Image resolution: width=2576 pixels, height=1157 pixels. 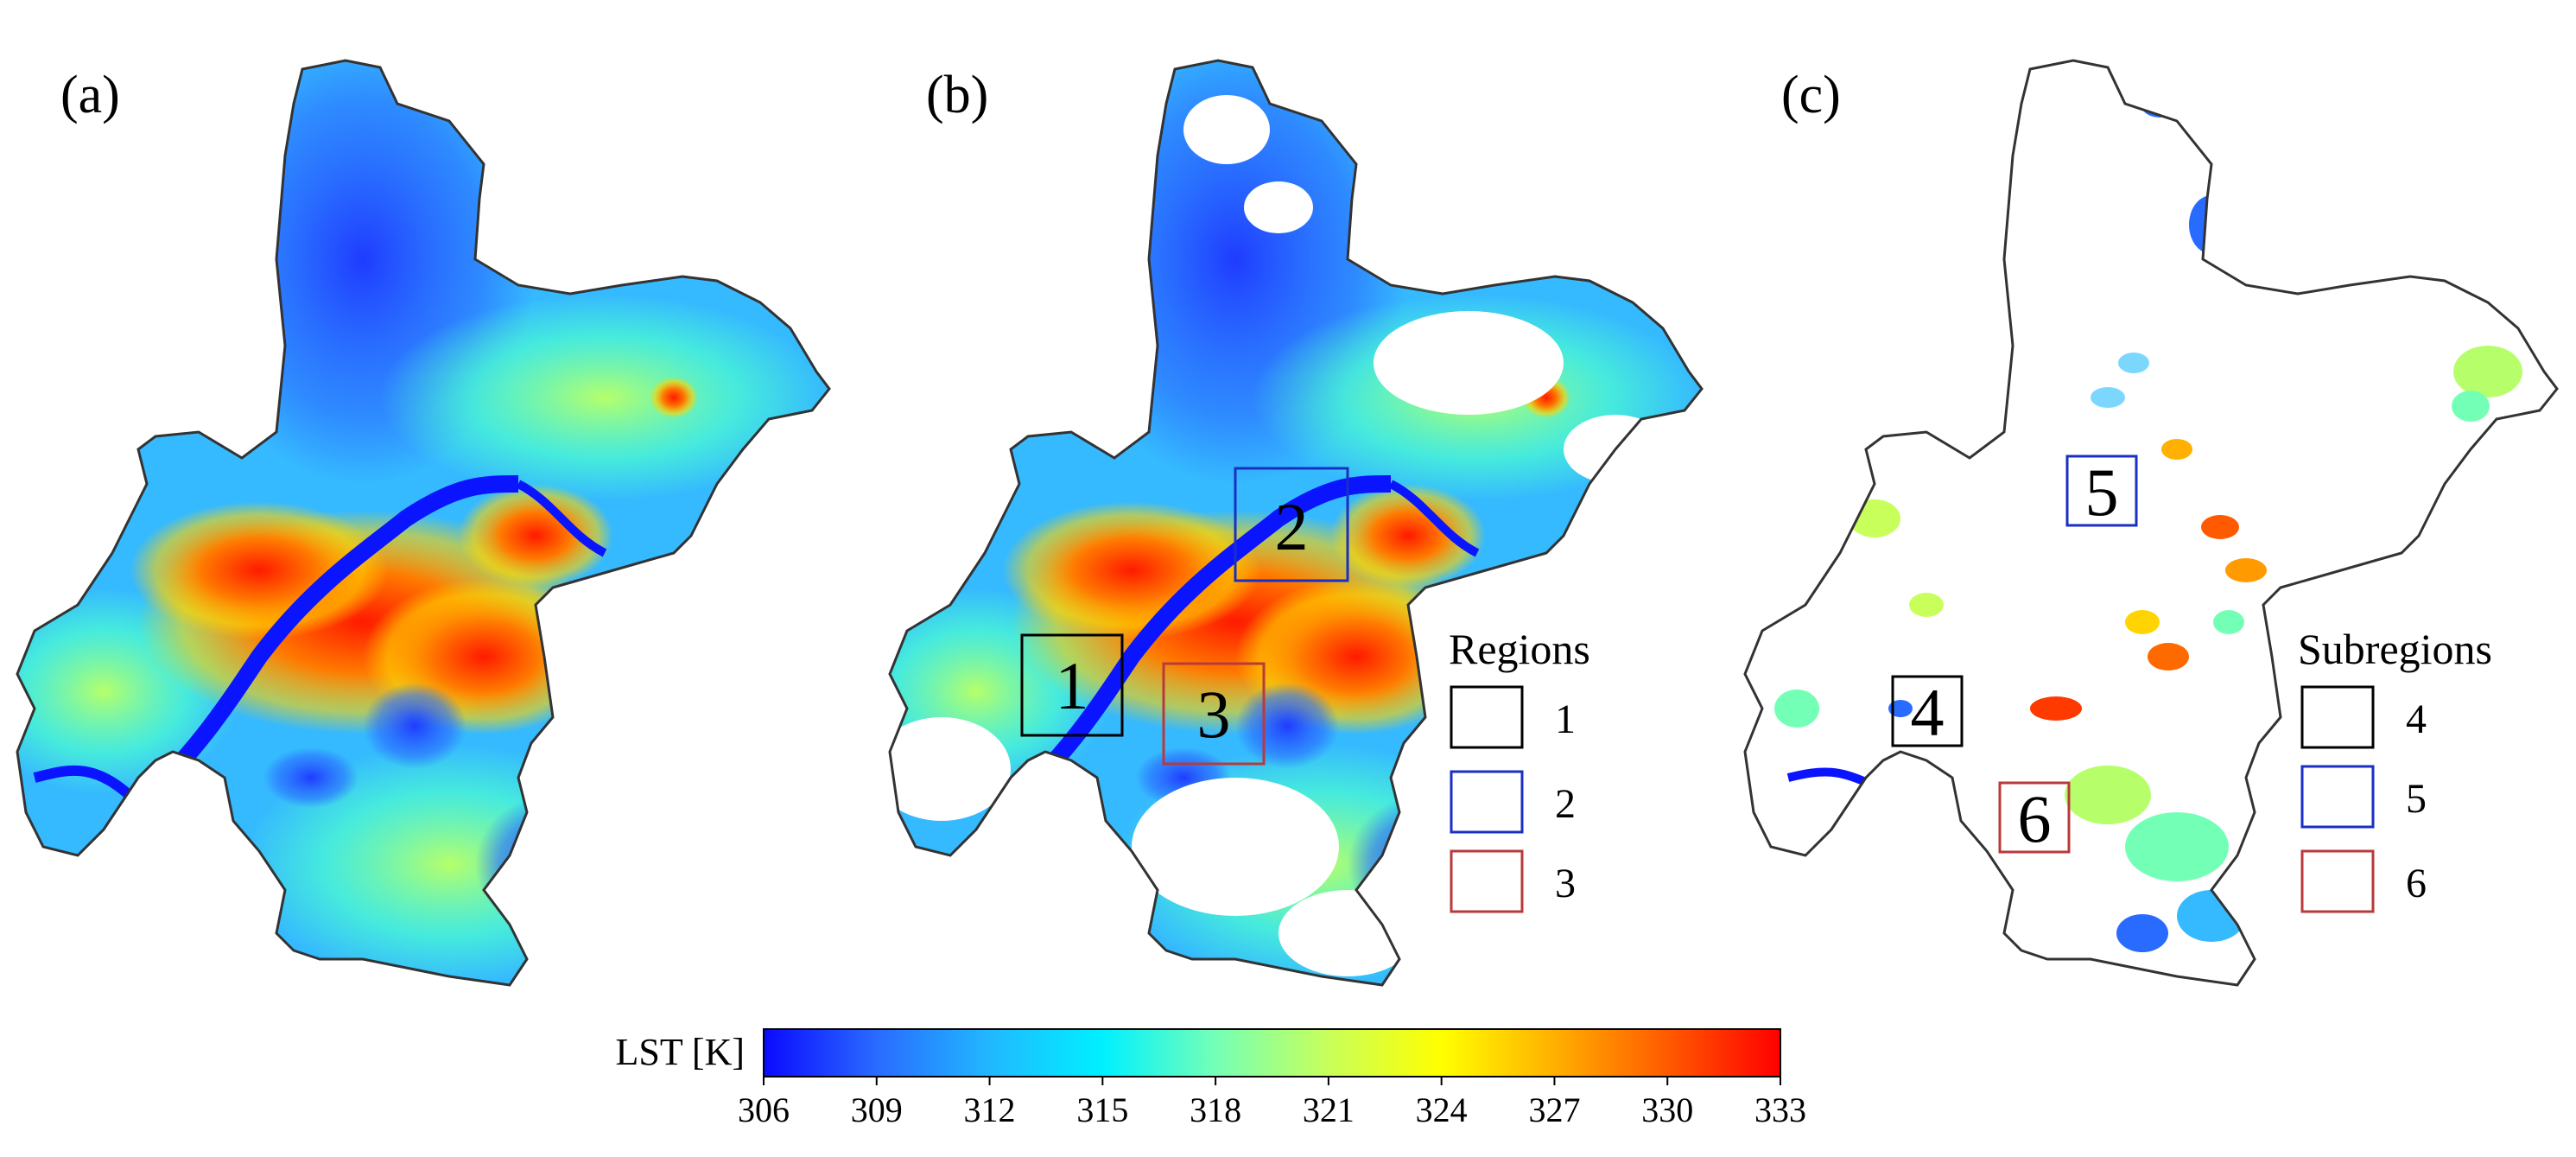 I want to click on region-box-2-label: 2, so click(x=1292, y=526).